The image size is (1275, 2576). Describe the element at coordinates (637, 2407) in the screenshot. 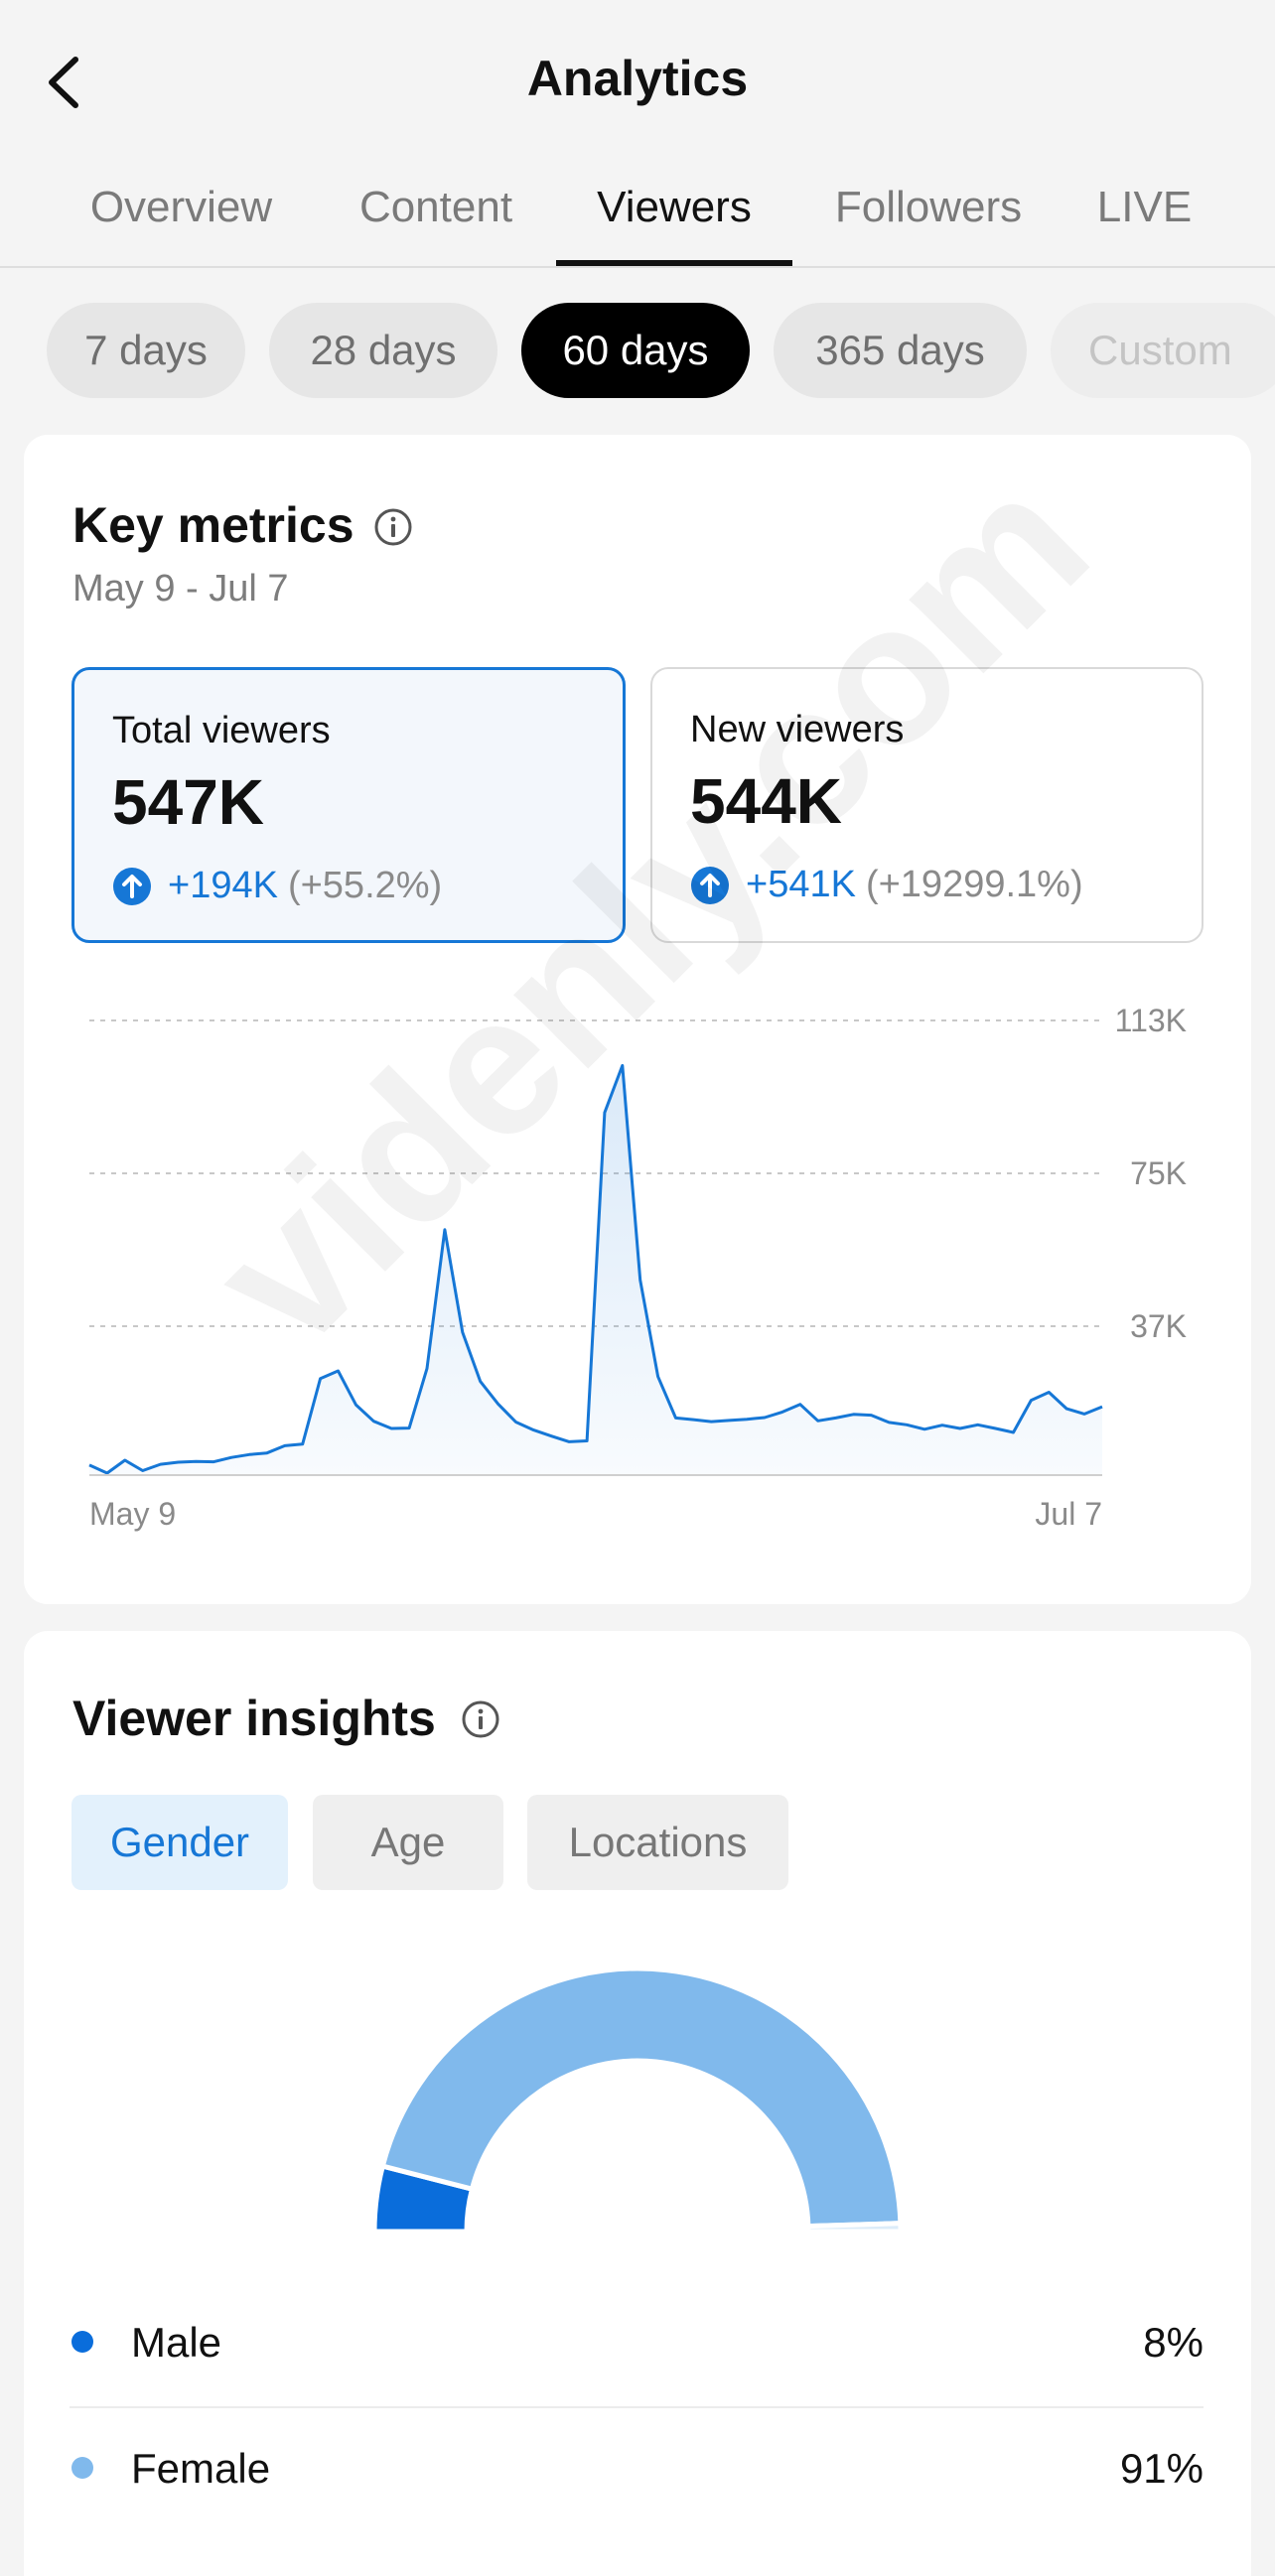

I see `legend-divider` at that location.